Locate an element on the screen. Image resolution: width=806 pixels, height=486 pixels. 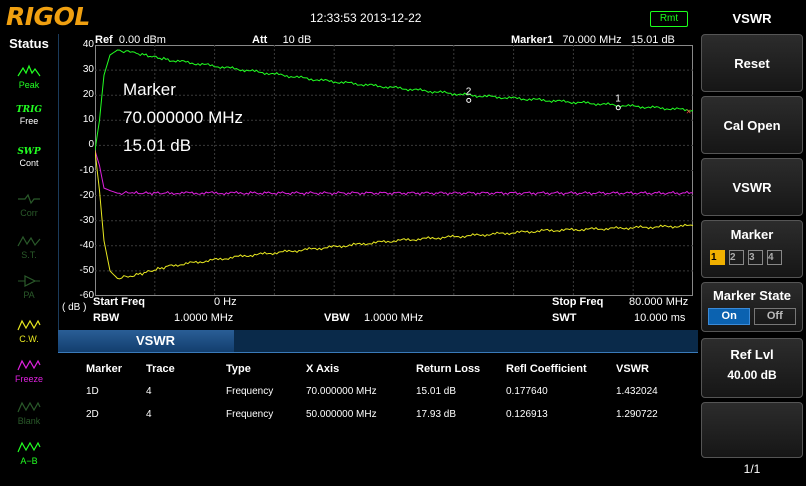
status-sweep-tag: SWP is located at coordinates (29, 152).